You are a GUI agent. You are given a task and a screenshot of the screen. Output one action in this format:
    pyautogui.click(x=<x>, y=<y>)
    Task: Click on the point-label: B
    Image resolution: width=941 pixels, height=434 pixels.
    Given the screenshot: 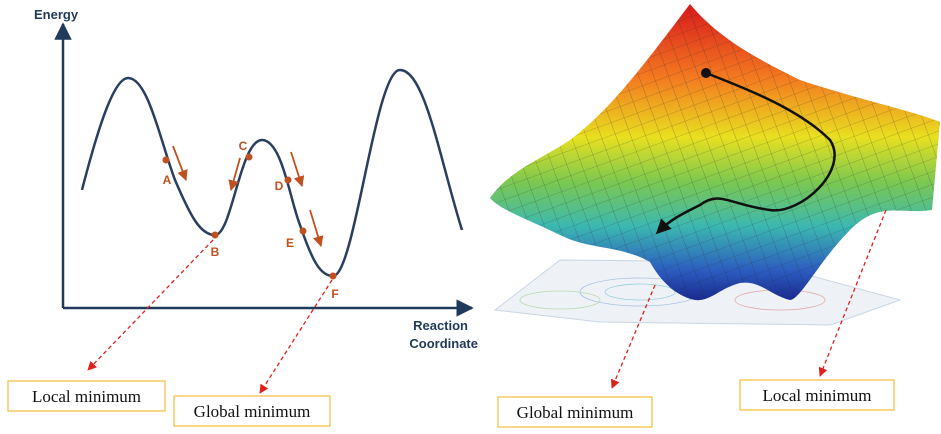 What is the action you would take?
    pyautogui.click(x=215, y=252)
    